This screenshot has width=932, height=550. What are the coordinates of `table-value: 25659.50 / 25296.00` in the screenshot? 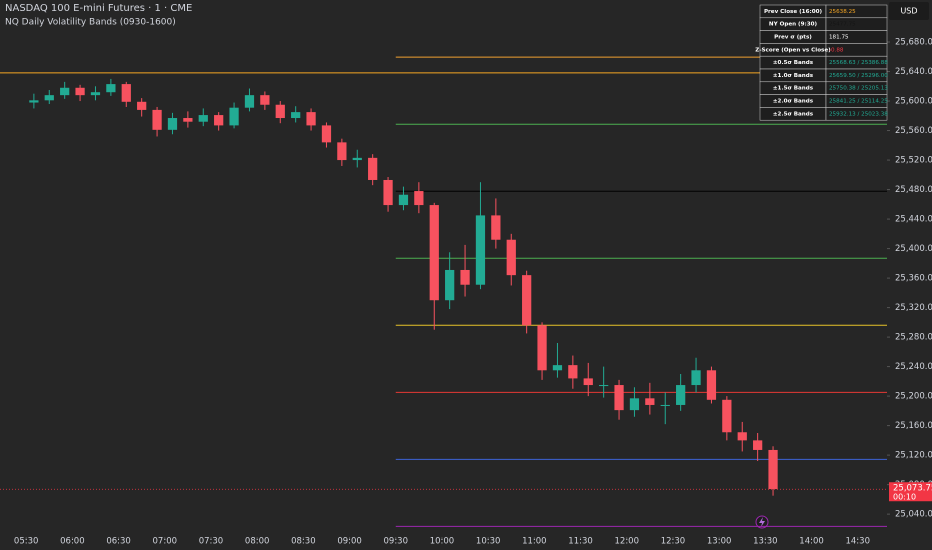 It's located at (858, 76).